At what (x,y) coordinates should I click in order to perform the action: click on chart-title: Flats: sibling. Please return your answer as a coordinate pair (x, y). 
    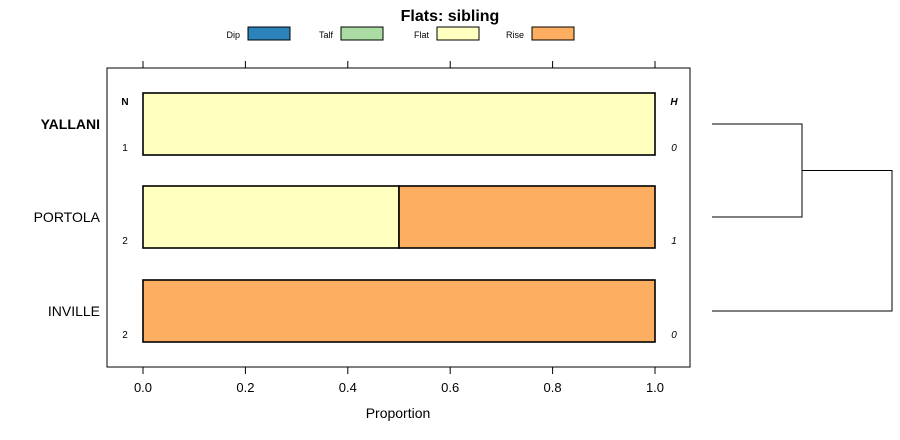
    Looking at the image, I should click on (450, 16).